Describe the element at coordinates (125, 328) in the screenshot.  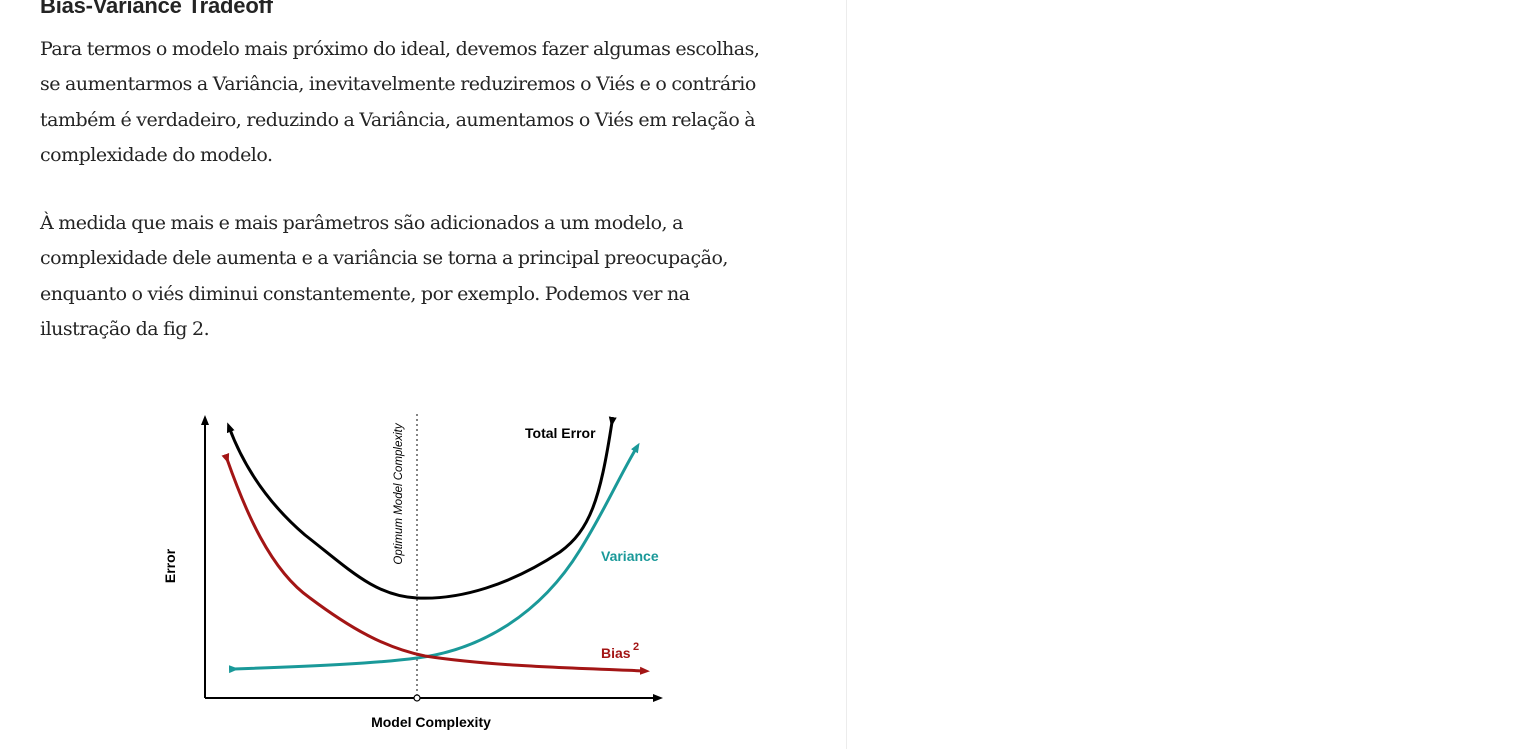
I see `paragraph-line: ilustração da fig 2.` at that location.